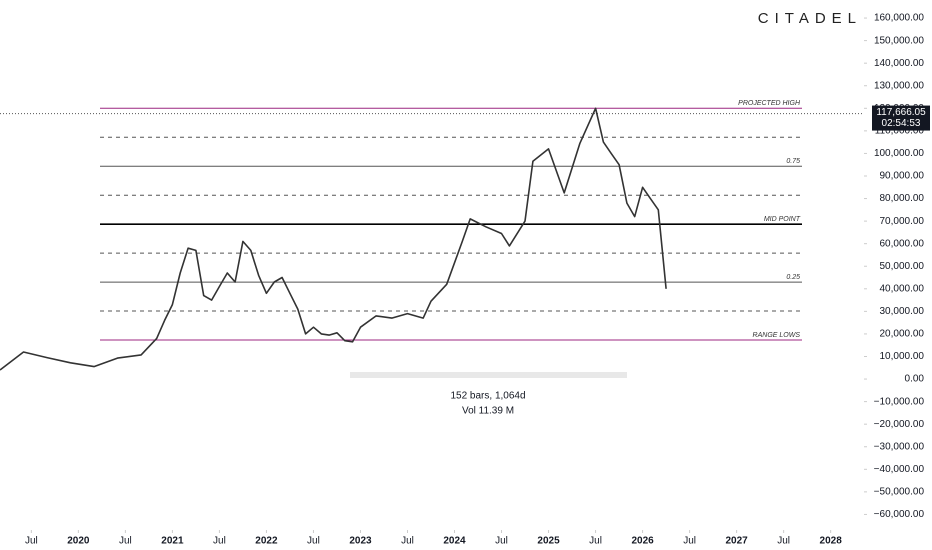  Describe the element at coordinates (902, 243) in the screenshot. I see `y-tick-label: 60,000.00` at that location.